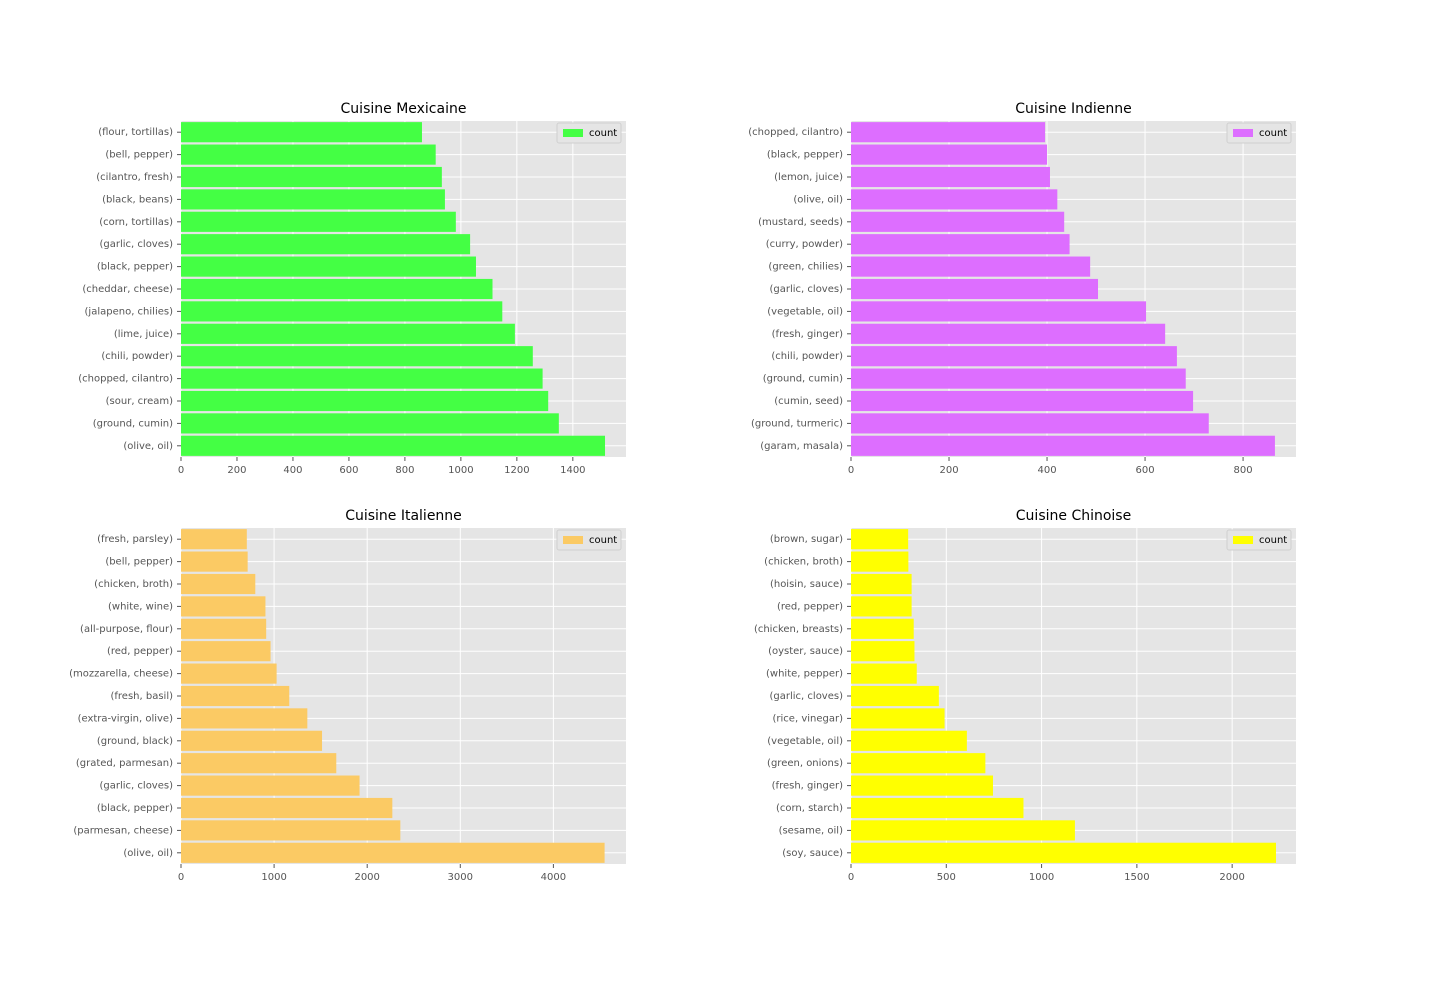 The width and height of the screenshot is (1440, 989). Describe the element at coordinates (460, 470) in the screenshot. I see `x-tick-label: 1000` at that location.